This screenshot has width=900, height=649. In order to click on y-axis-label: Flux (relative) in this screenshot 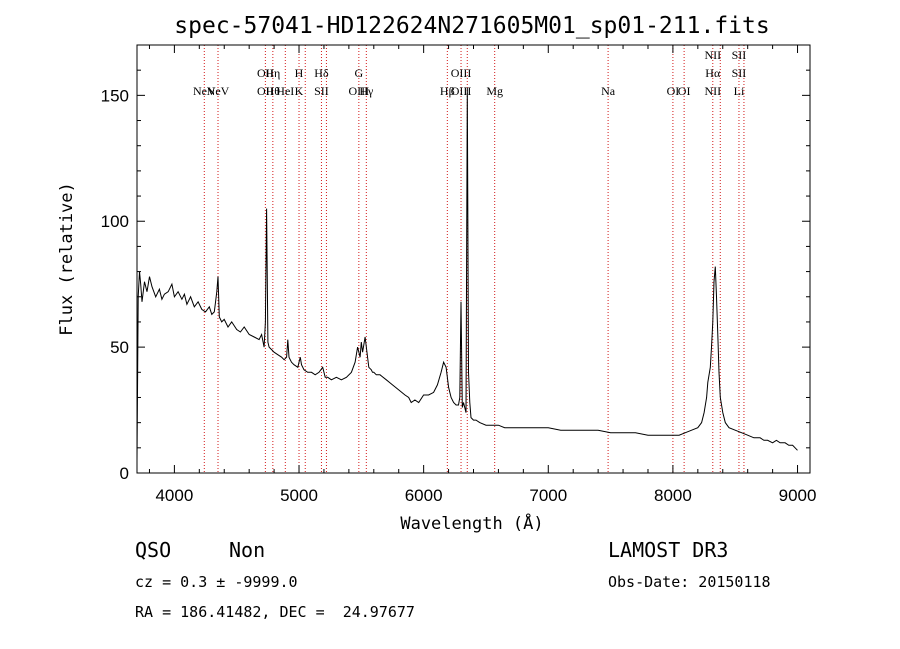, I will do `click(67, 259)`.